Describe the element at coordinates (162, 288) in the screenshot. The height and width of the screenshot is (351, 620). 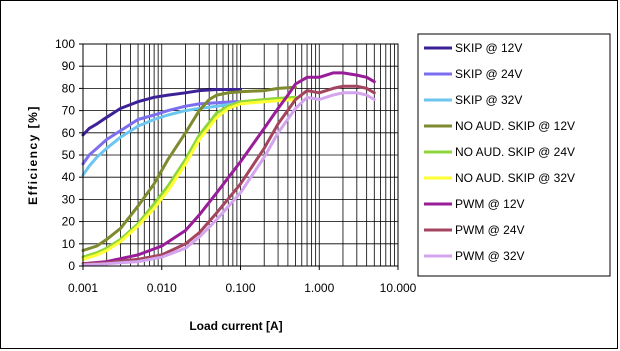
I see `x-tick-label: 0.010` at that location.